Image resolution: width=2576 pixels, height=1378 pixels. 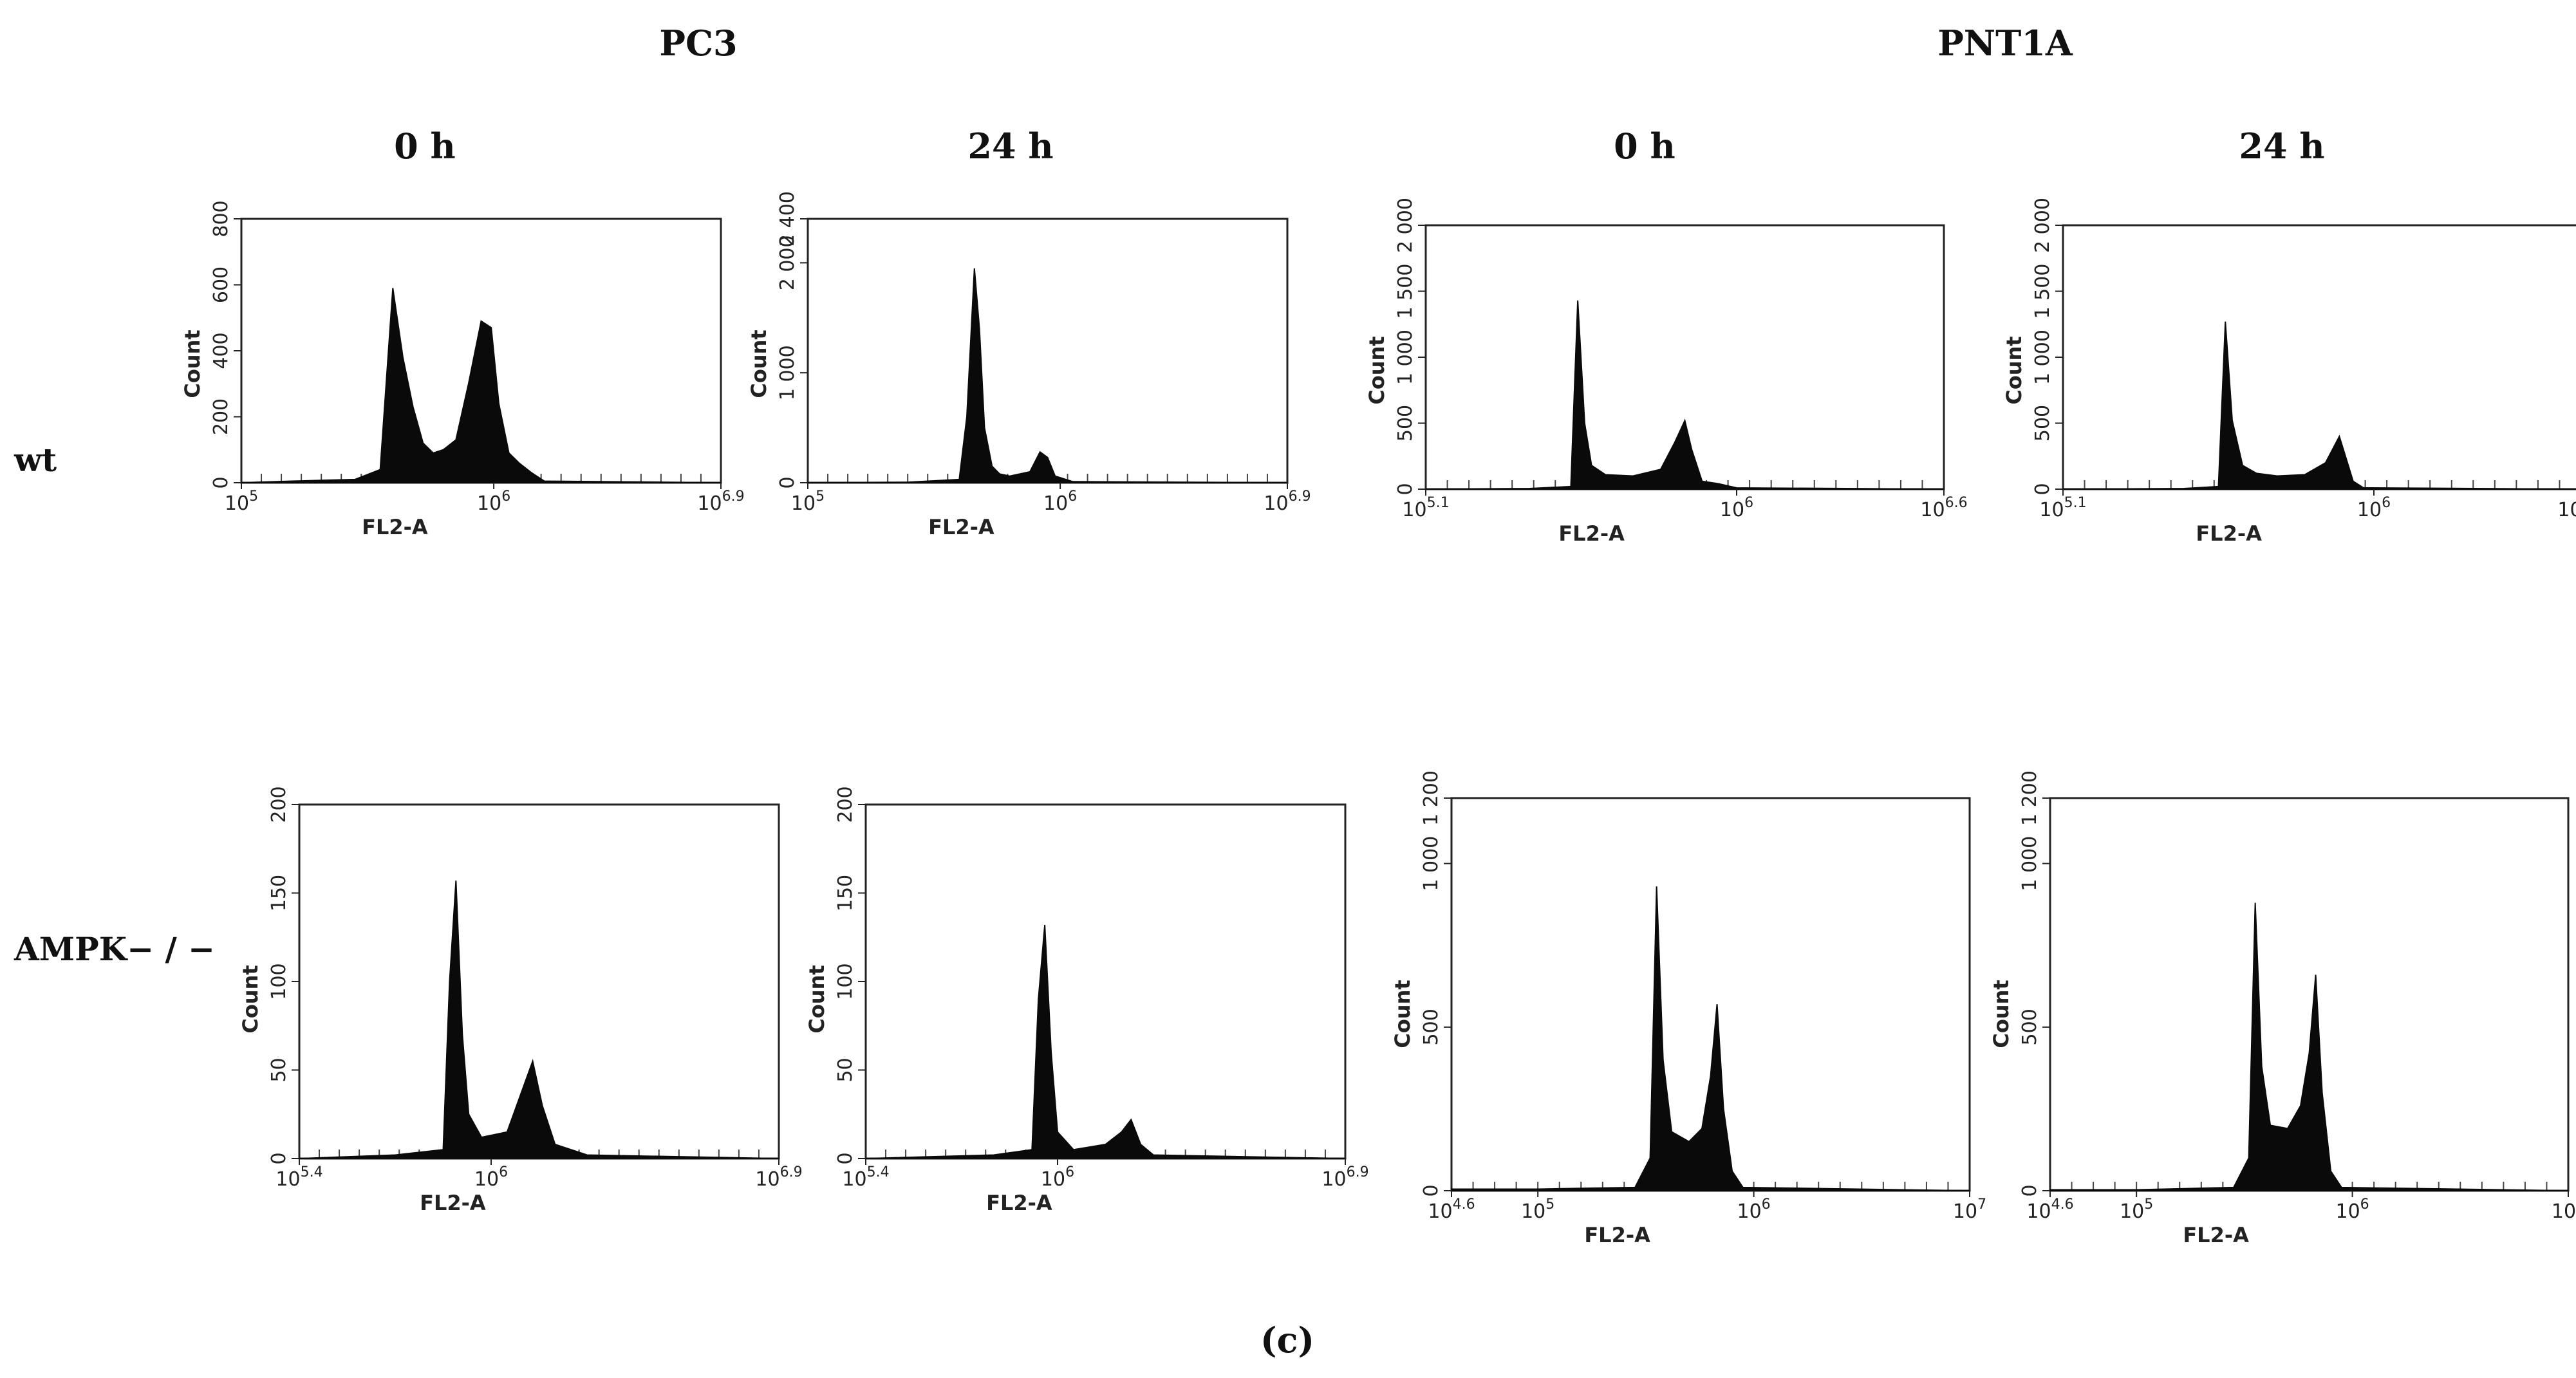 I want to click on row-label-wt: wt, so click(x=35, y=460).